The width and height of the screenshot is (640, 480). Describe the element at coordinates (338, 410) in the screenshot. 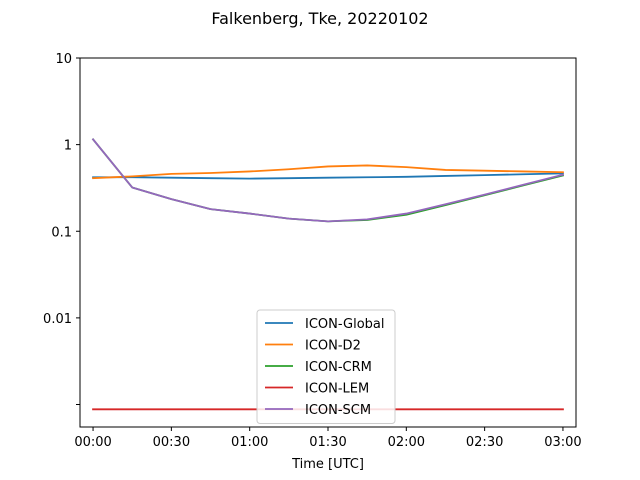

I see `legend-label: ICON-SCM` at that location.